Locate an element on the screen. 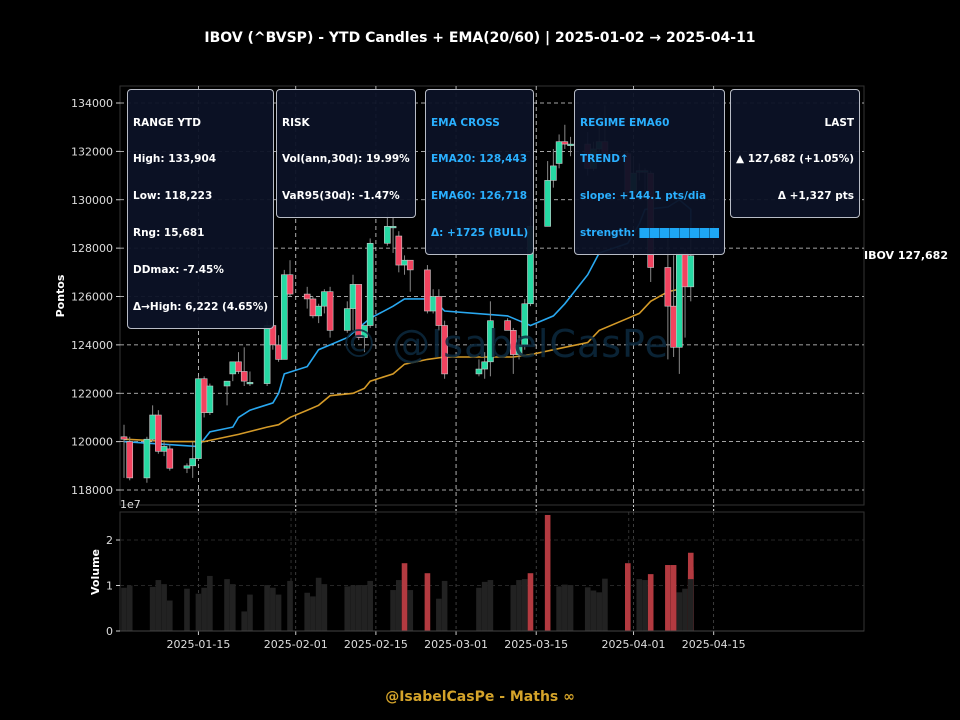 This screenshot has width=960, height=720. y-tick-label: 122000 is located at coordinates (92, 393).